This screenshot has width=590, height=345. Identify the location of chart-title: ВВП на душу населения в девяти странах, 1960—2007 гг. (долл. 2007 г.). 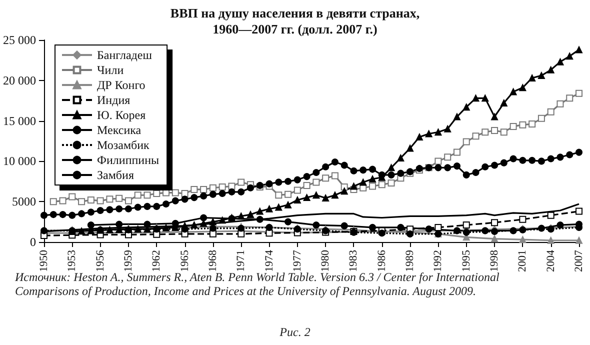
(295, 21).